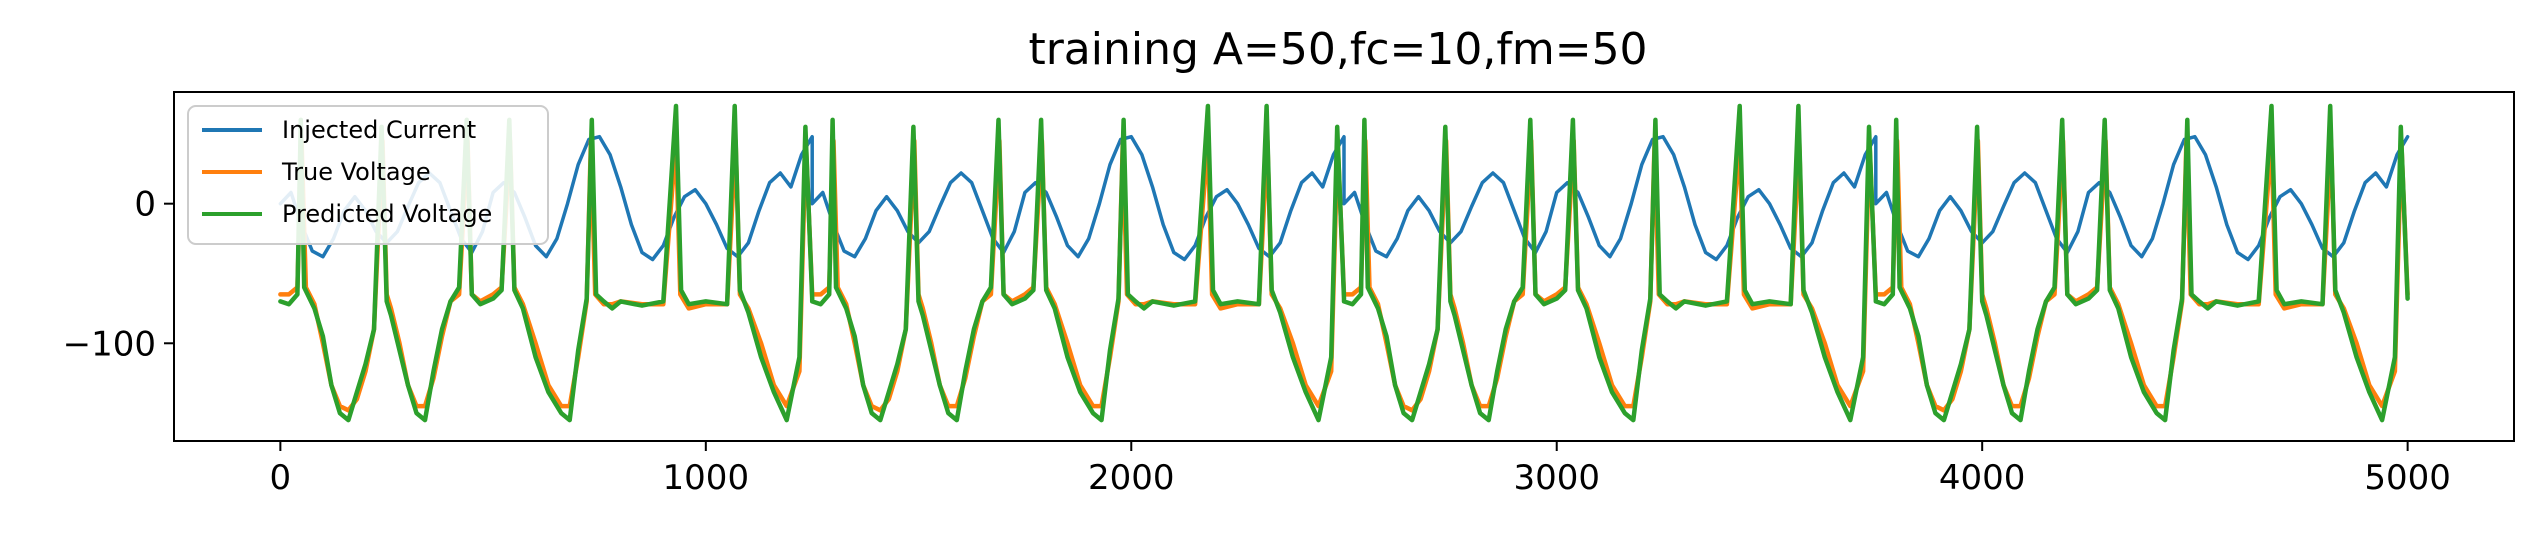 The width and height of the screenshot is (2528, 540). Describe the element at coordinates (1337, 49) in the screenshot. I see `chart-title: training A=50,fc=10,fm=50` at that location.